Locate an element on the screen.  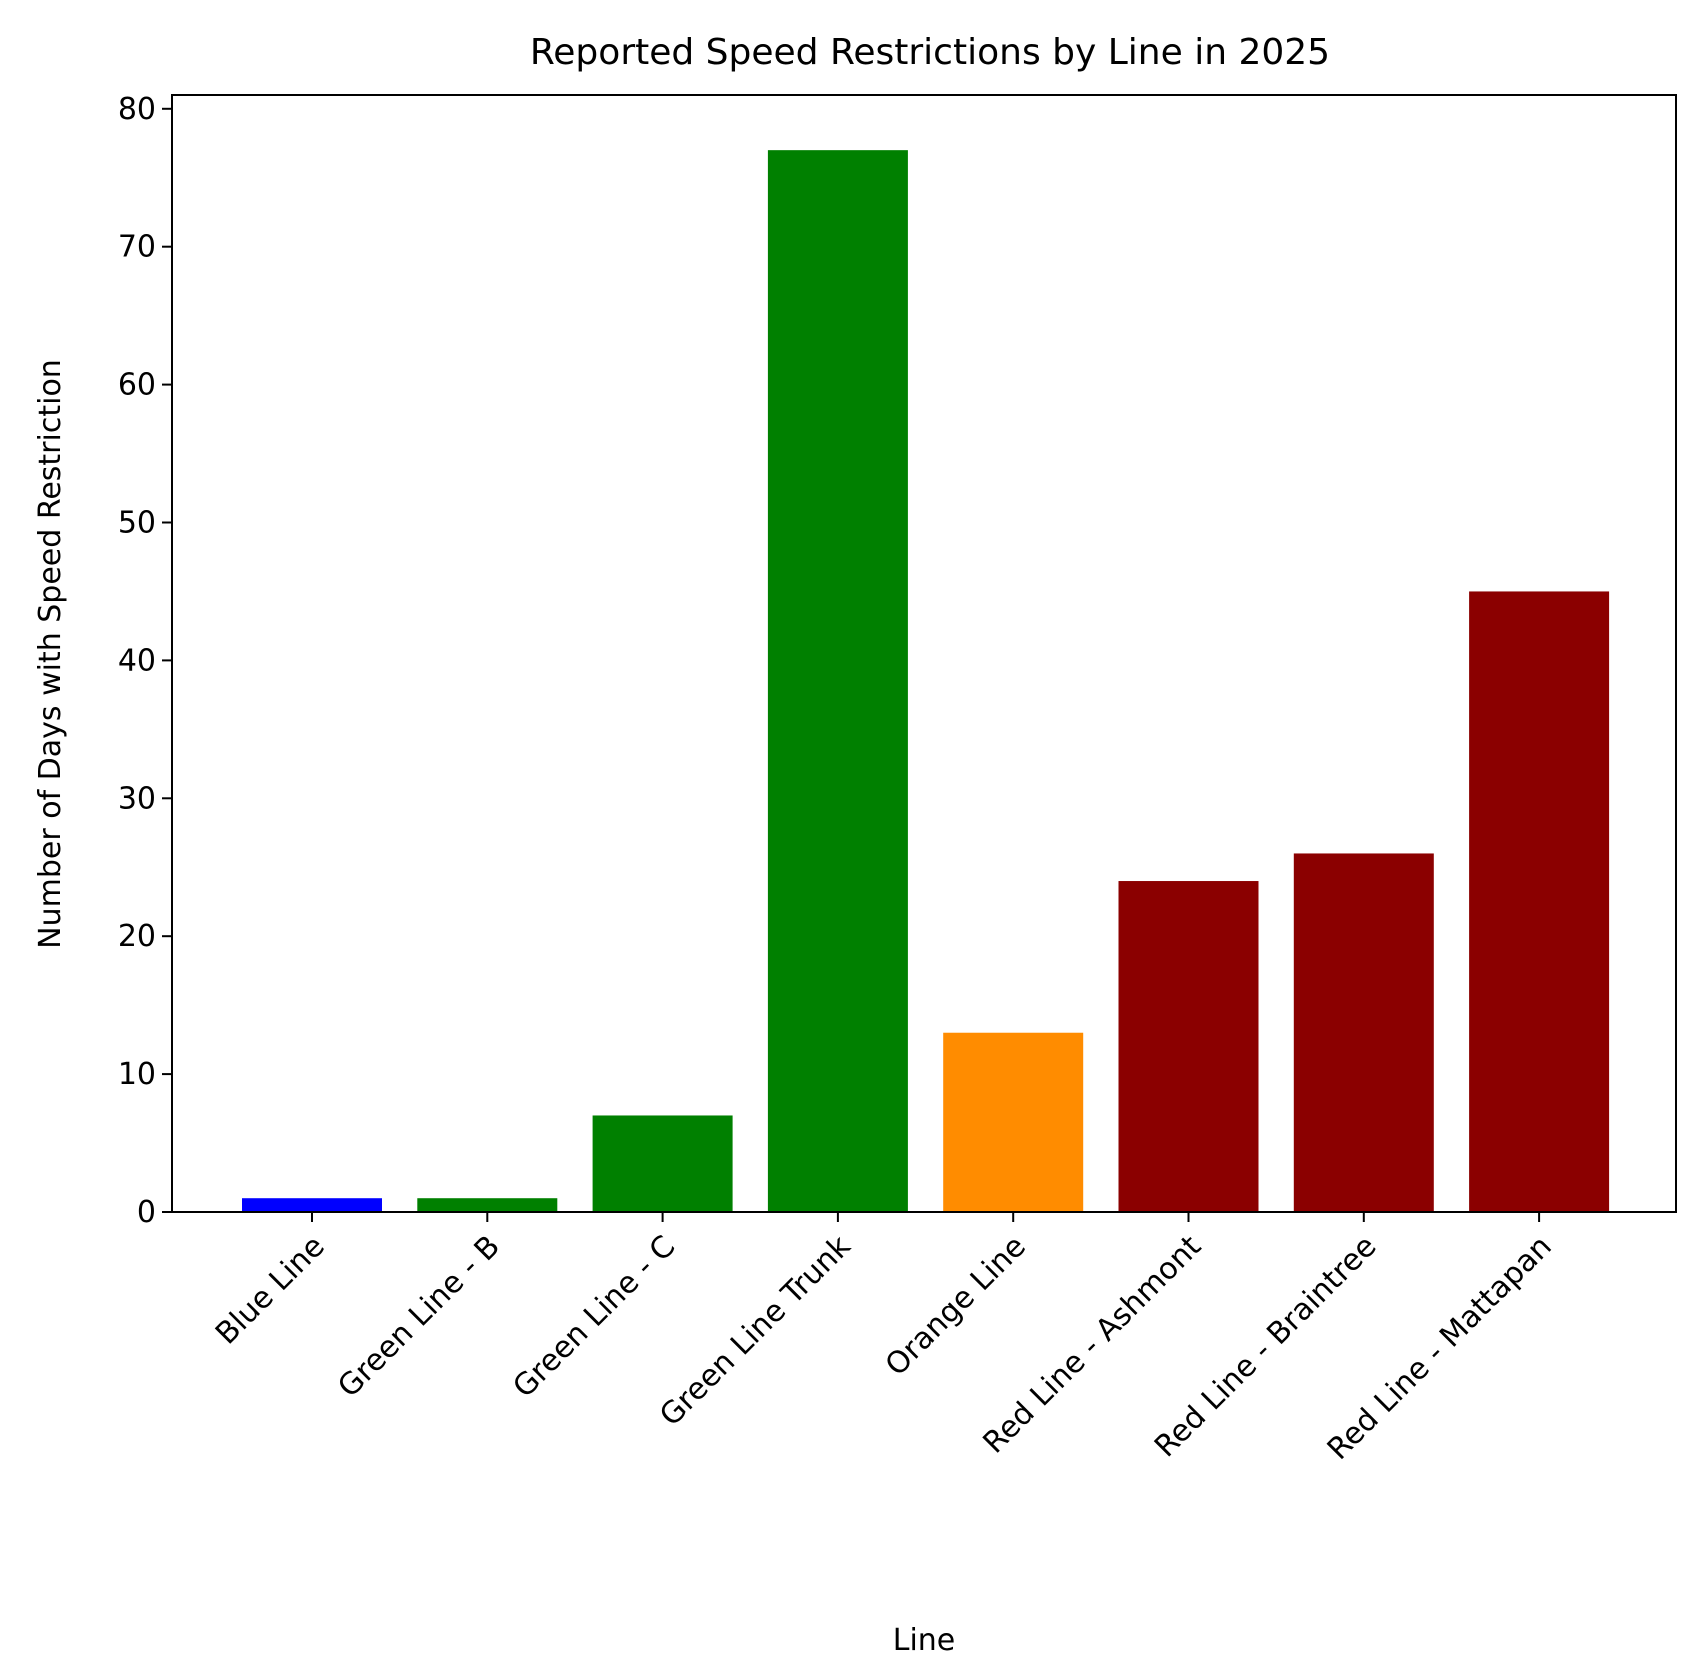
bar-blue-line is located at coordinates (312, 1205).